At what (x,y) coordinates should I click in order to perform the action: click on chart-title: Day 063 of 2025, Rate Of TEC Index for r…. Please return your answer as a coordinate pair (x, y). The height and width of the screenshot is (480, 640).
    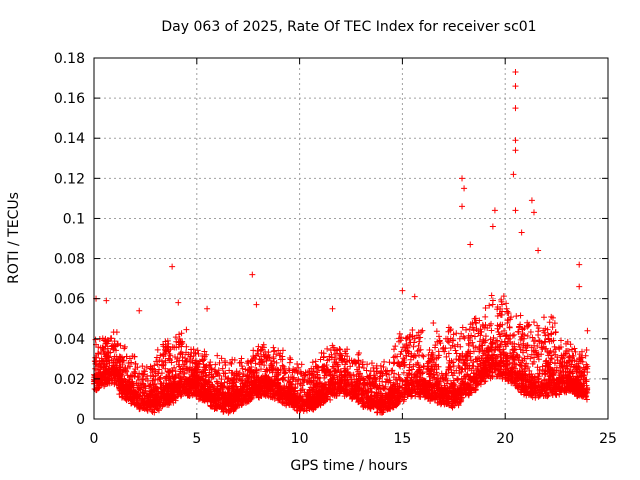
    Looking at the image, I should click on (348, 27).